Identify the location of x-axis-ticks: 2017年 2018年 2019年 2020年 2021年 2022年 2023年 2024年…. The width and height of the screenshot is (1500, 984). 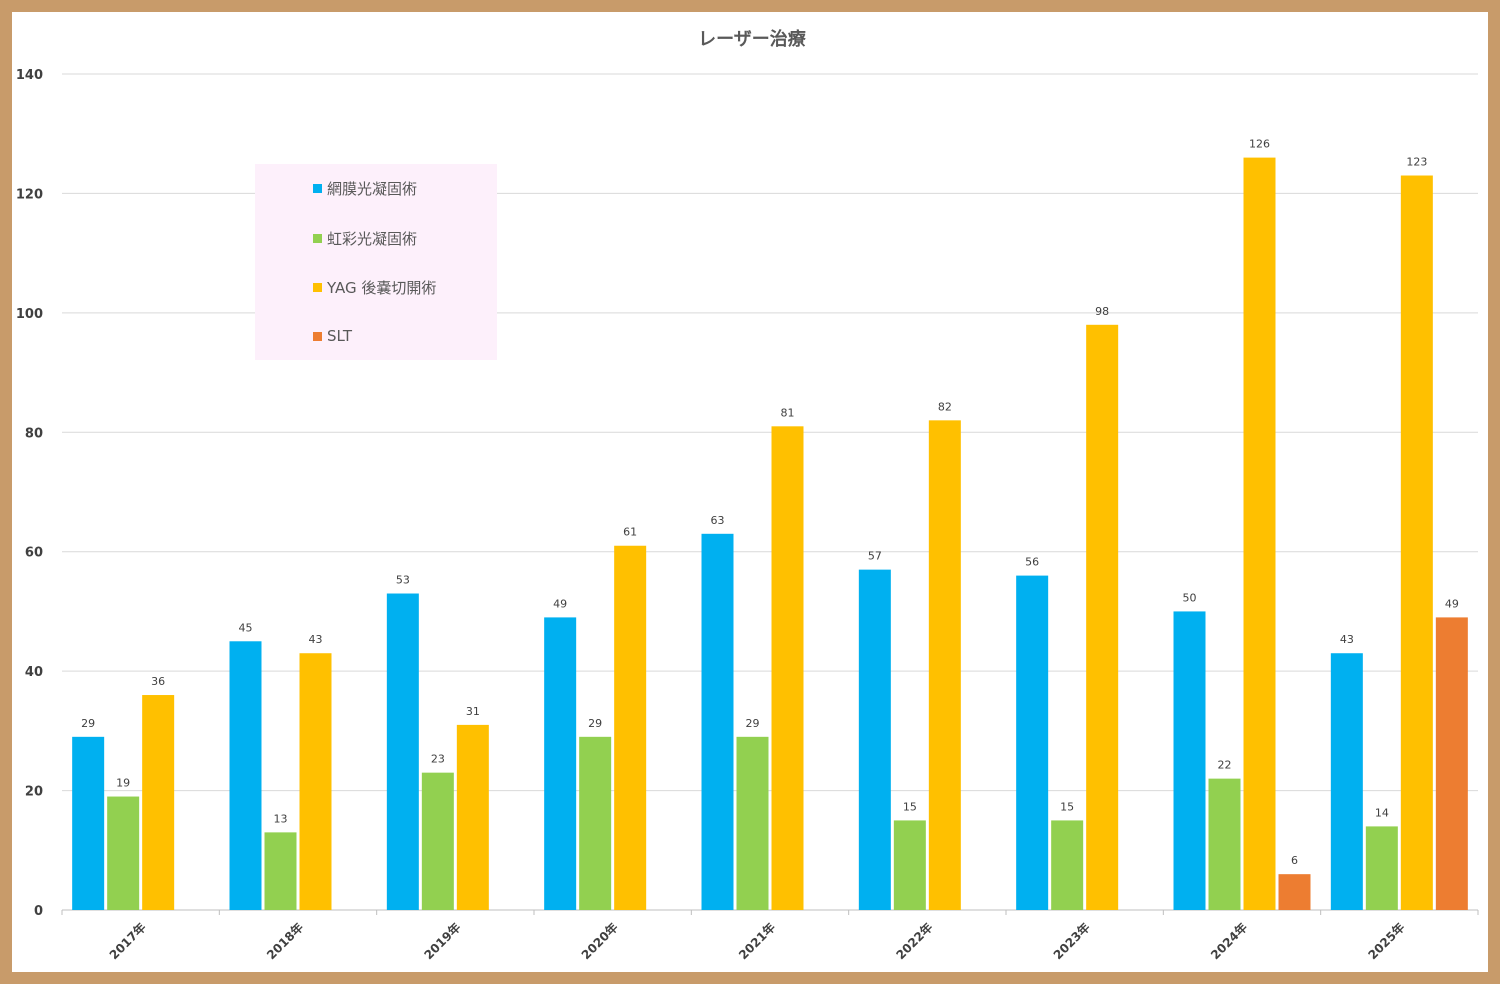
(756, 941).